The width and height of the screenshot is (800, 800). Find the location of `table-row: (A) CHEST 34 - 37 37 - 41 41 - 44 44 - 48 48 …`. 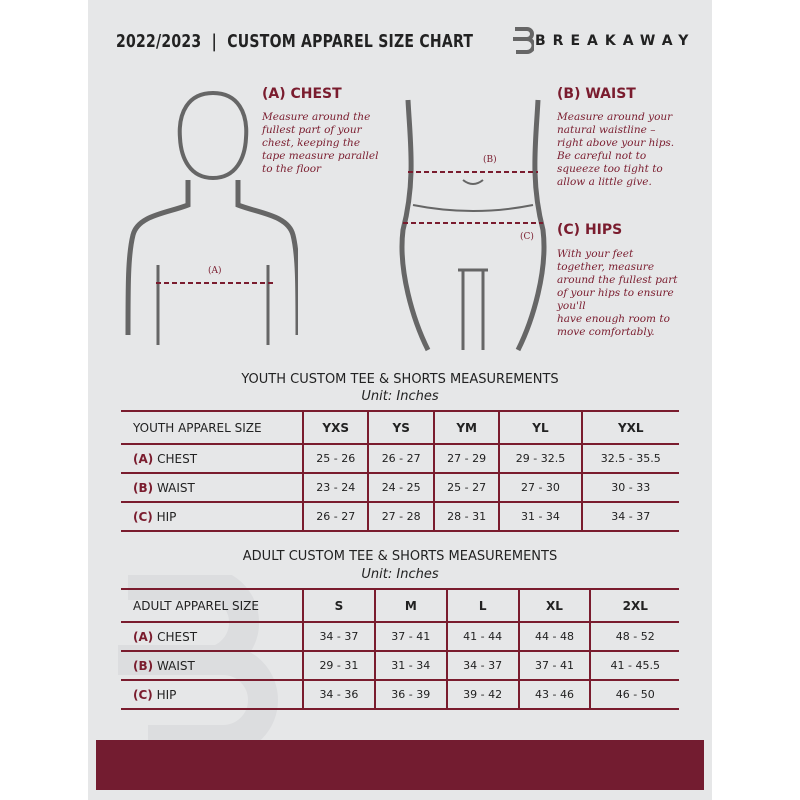

table-row: (A) CHEST 34 - 37 37 - 41 41 - 44 44 - 48 48 … is located at coordinates (400, 636).